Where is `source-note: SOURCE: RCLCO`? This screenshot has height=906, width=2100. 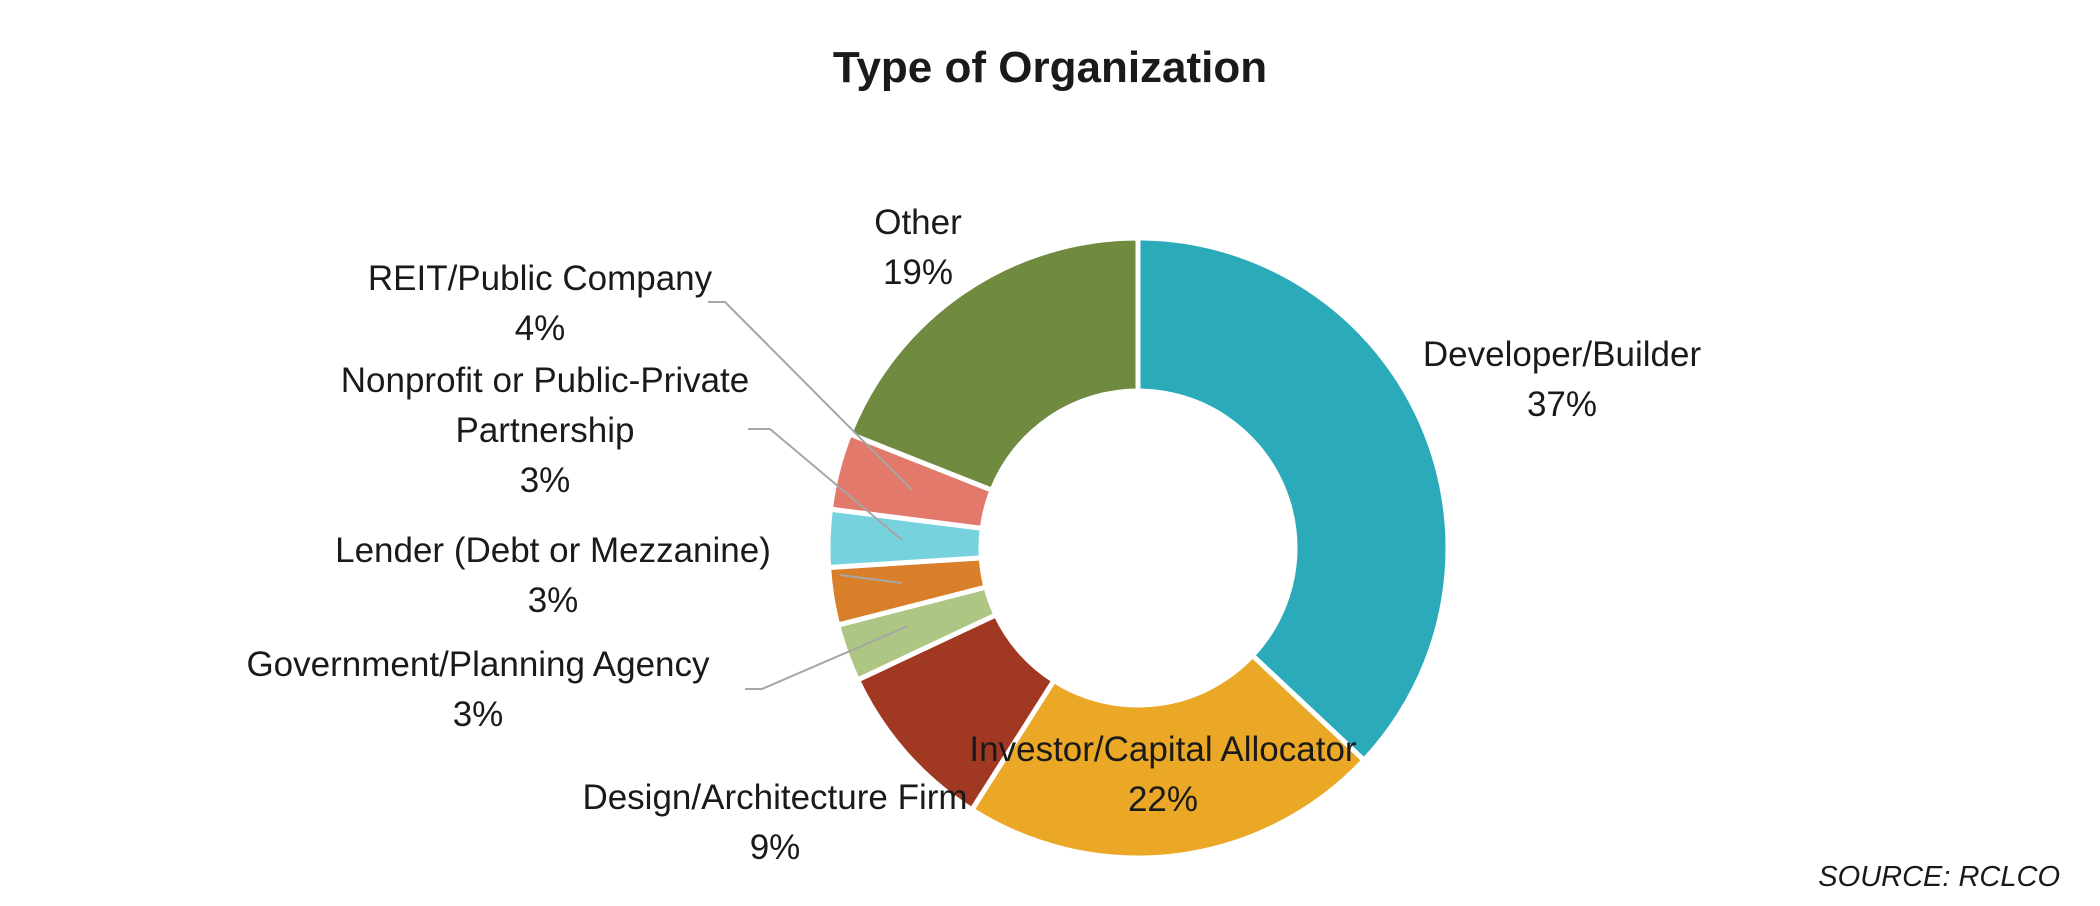
source-note: SOURCE: RCLCO is located at coordinates (1939, 877).